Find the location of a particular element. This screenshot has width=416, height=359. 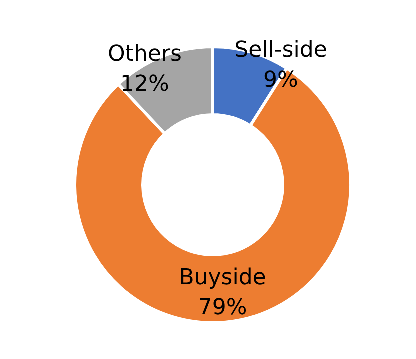

slice-label: Others is located at coordinates (145, 55).